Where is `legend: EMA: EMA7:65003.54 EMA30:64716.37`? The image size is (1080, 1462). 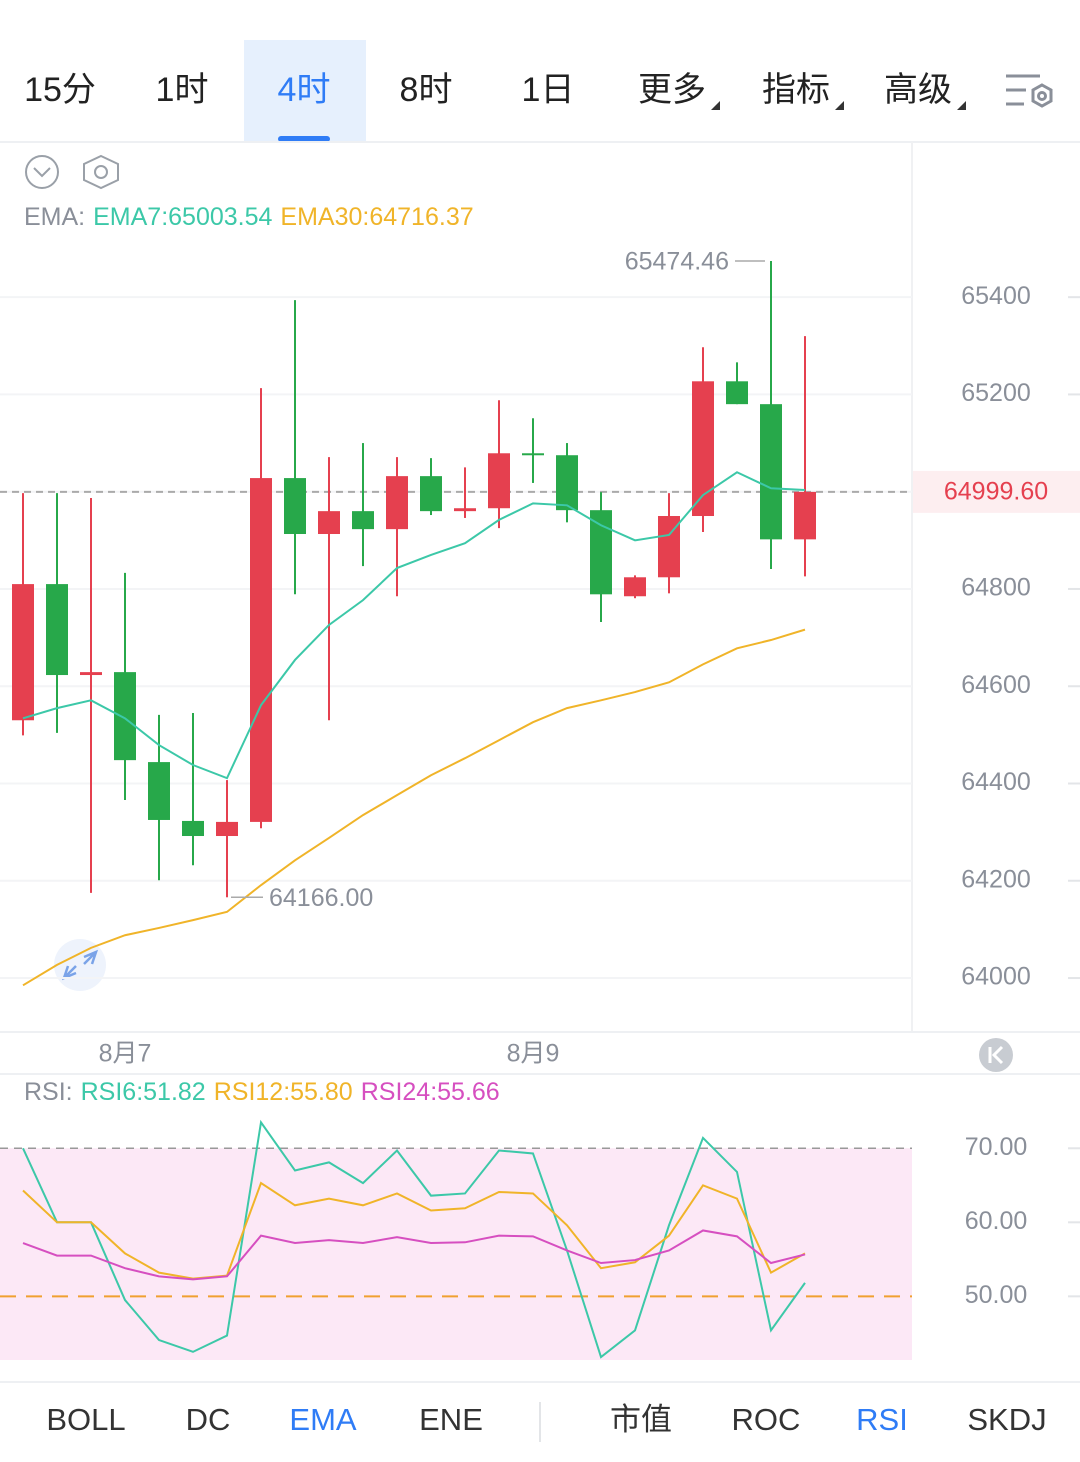
legend: EMA: EMA7:65003.54 EMA30:64716.37 is located at coordinates (249, 217).